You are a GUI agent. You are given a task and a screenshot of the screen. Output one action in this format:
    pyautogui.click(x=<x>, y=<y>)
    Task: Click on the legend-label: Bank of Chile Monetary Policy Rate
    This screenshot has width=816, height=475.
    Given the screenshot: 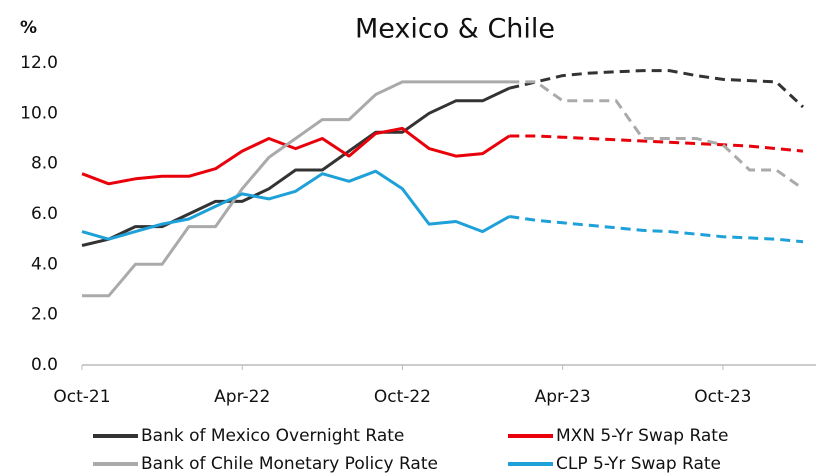 What is the action you would take?
    pyautogui.click(x=289, y=464)
    